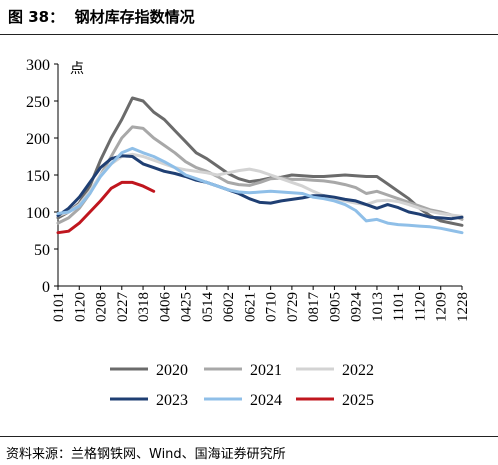 This screenshot has height=465, width=498. I want to click on x-tick-label: 1013, so click(378, 307).